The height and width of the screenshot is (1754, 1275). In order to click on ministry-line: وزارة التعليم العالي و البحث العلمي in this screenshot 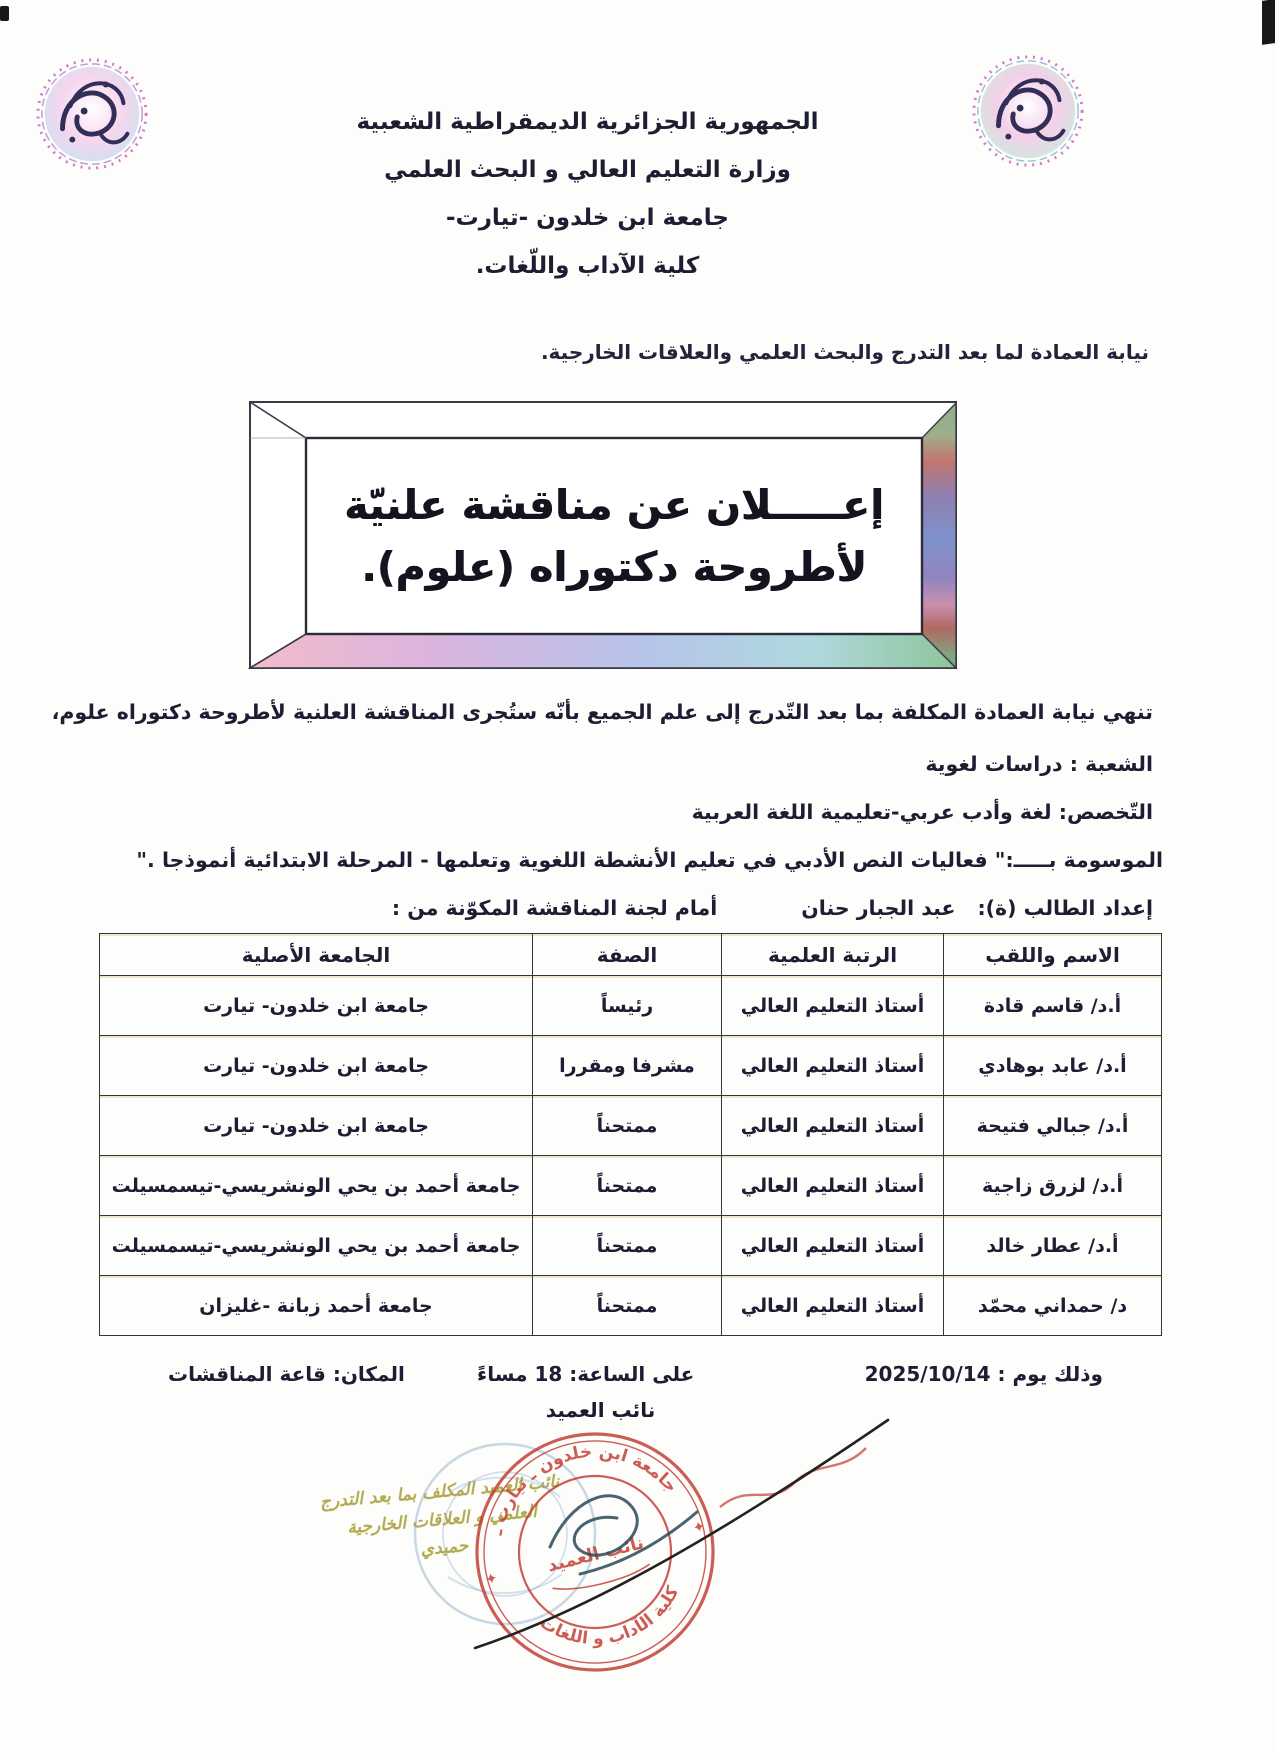, I will do `click(587, 170)`.